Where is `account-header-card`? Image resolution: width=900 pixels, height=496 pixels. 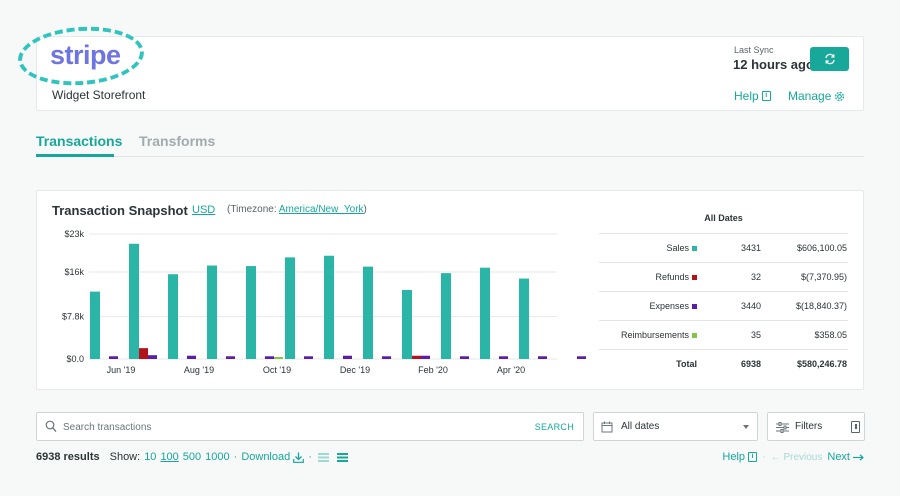 account-header-card is located at coordinates (450, 73).